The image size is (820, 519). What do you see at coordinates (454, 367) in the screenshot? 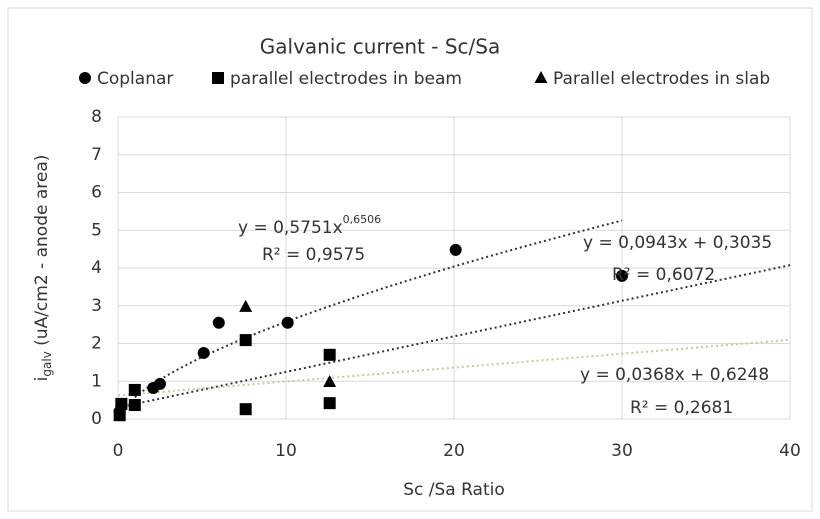
I see `trendline` at bounding box center [454, 367].